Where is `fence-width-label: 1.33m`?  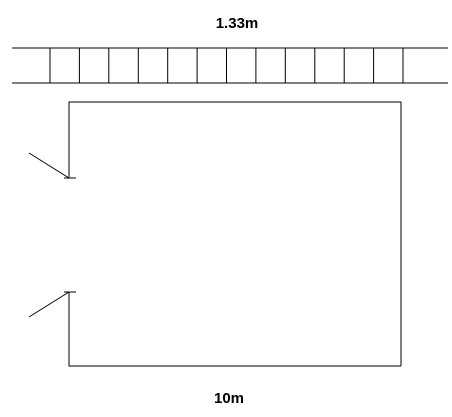
fence-width-label: 1.33m is located at coordinates (237, 23).